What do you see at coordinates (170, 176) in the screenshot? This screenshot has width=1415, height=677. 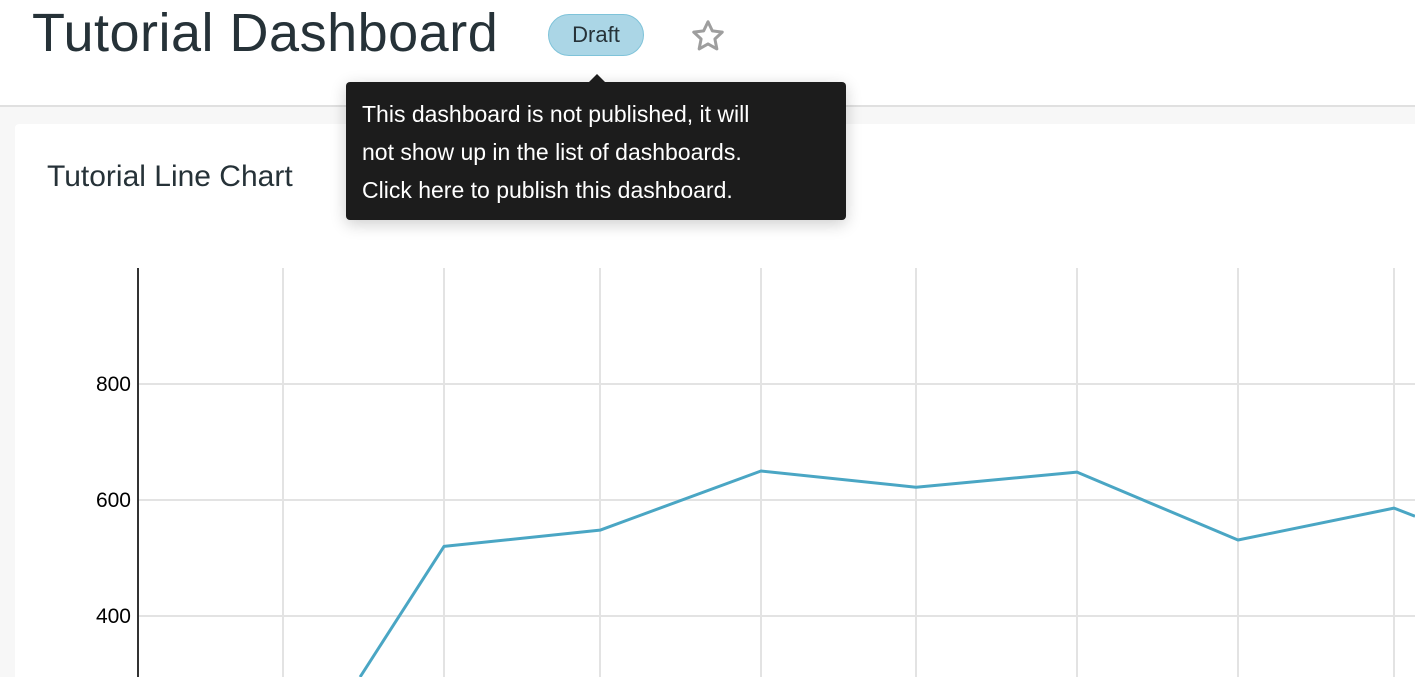 I see `chart-title: Tutorial Line Chart` at bounding box center [170, 176].